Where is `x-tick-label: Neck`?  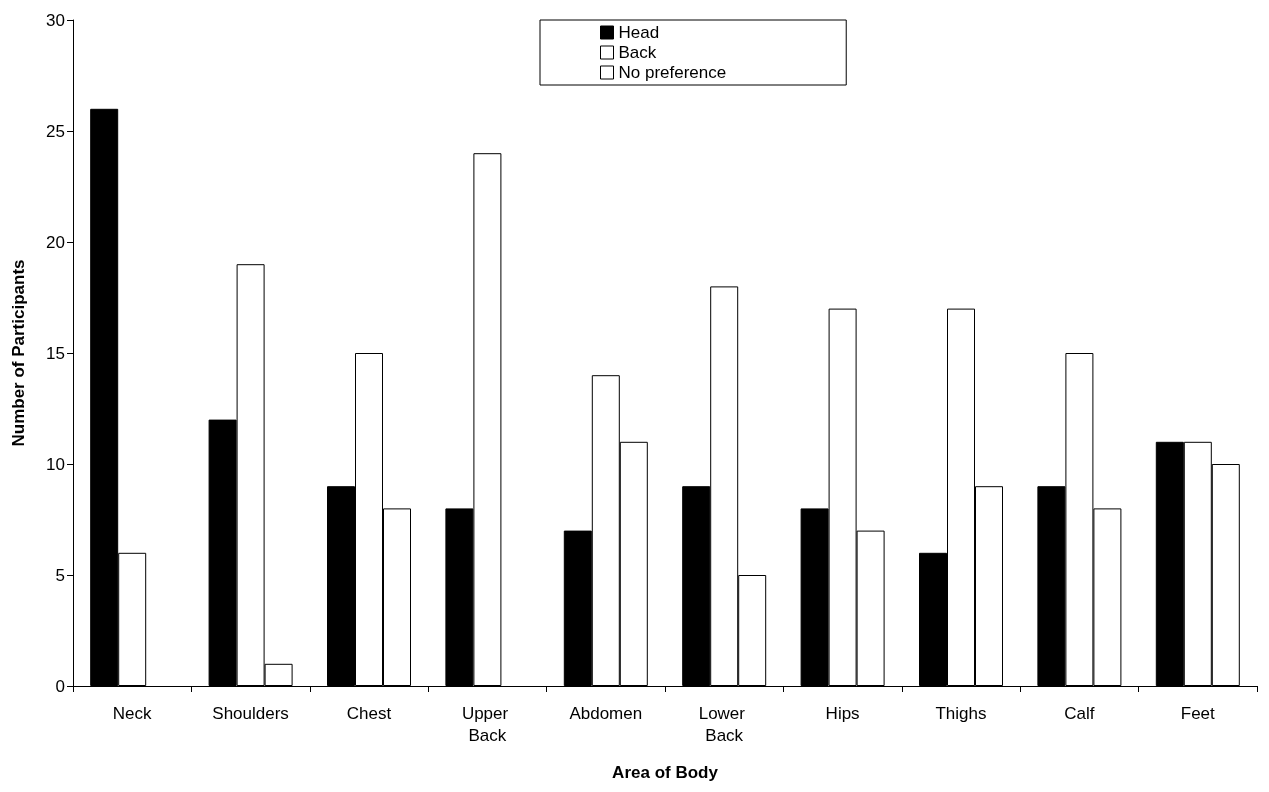
x-tick-label: Neck is located at coordinates (132, 713).